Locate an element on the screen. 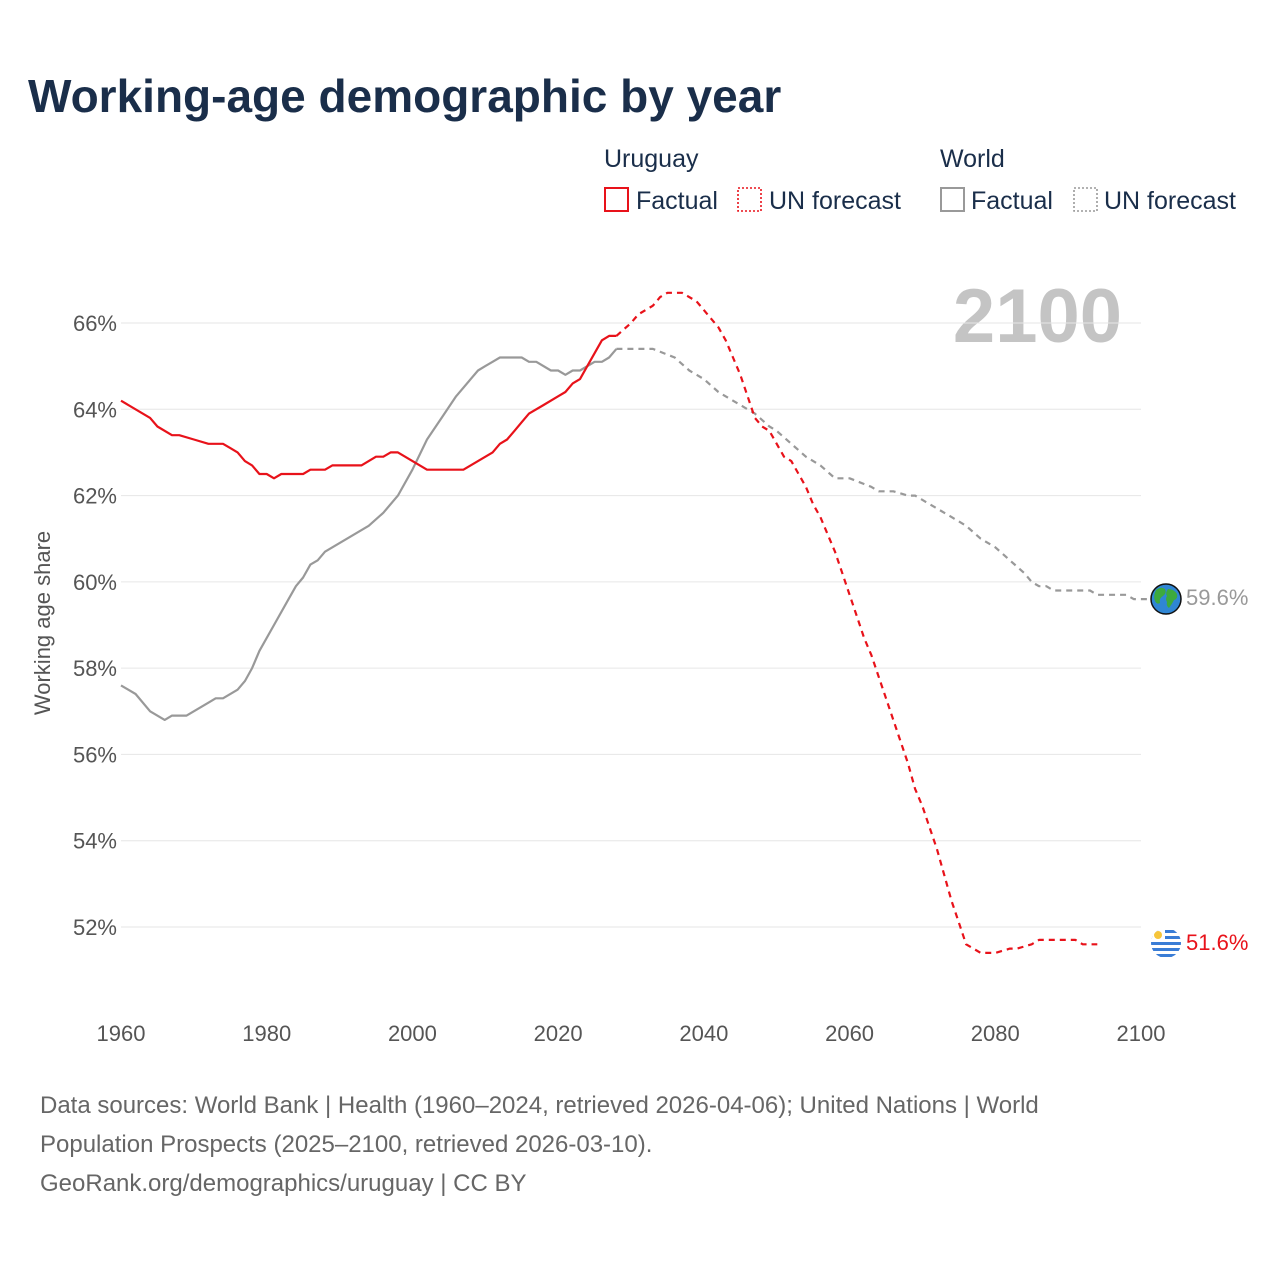  y-tick-label: 58% is located at coordinates (95, 668).